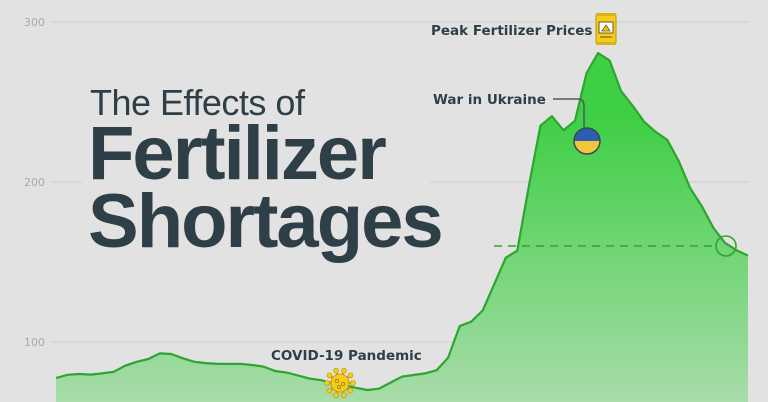 Image resolution: width=768 pixels, height=402 pixels. What do you see at coordinates (237, 153) in the screenshot?
I see `title-line-2: Fertilizer` at bounding box center [237, 153].